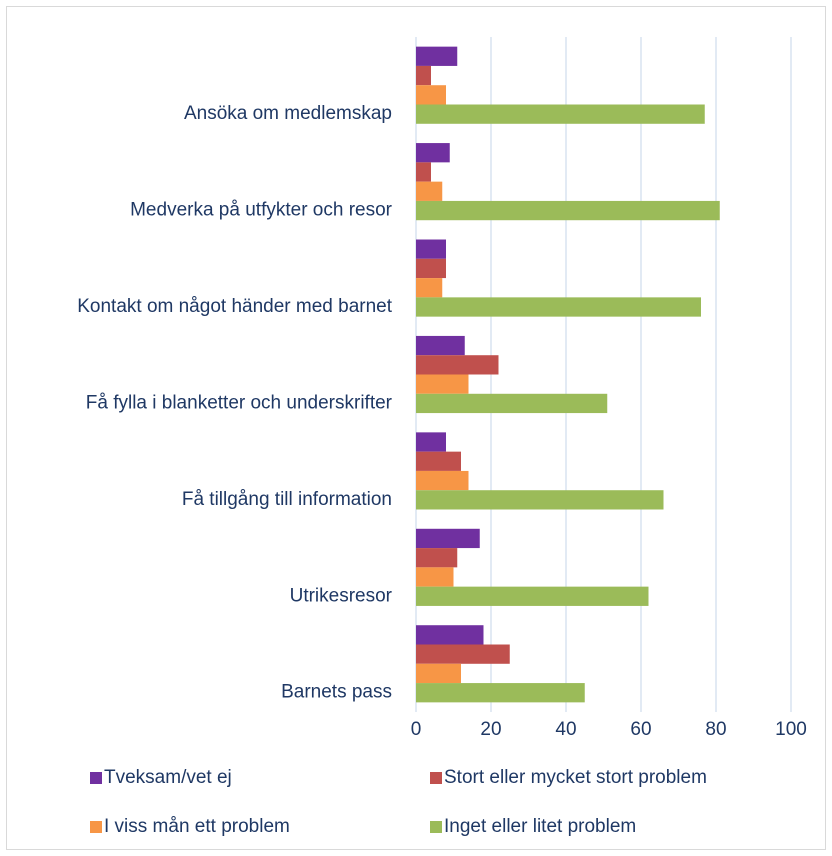 The height and width of the screenshot is (856, 832). I want to click on legend-label: Tveksam/vet ej, so click(168, 777).